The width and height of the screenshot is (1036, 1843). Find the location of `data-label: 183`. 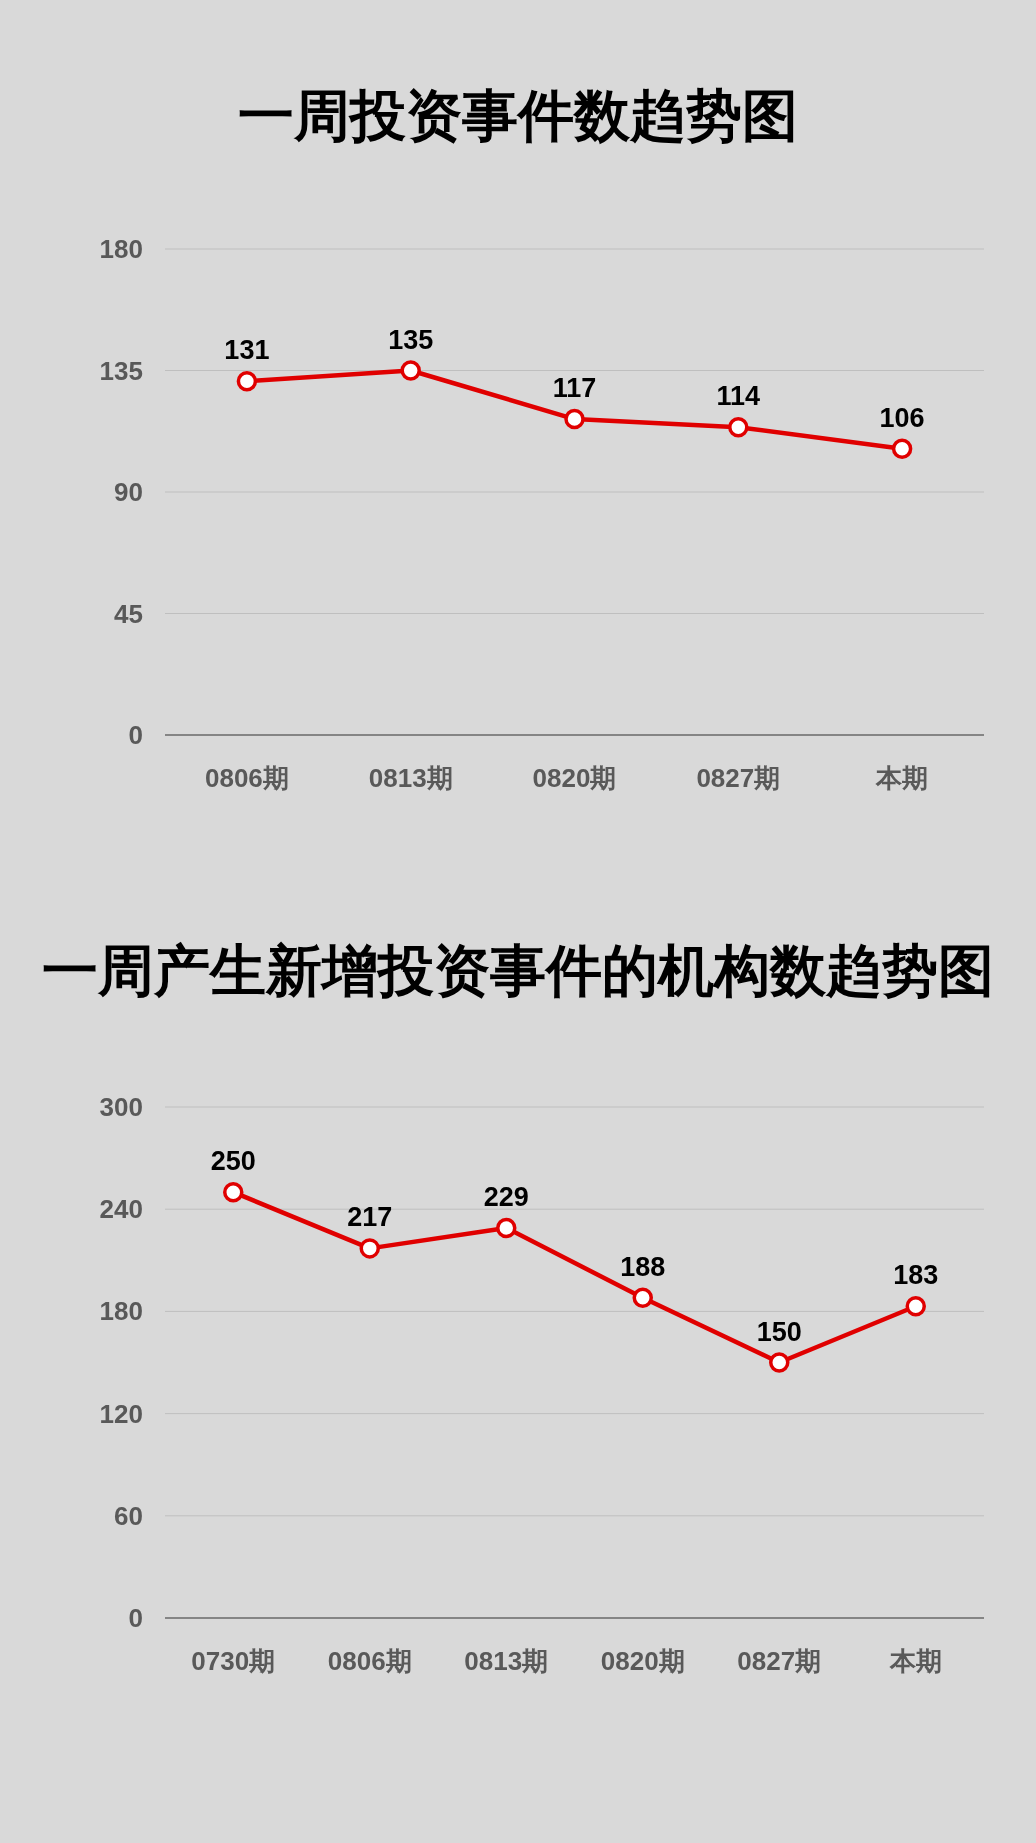

data-label: 183 is located at coordinates (916, 1275).